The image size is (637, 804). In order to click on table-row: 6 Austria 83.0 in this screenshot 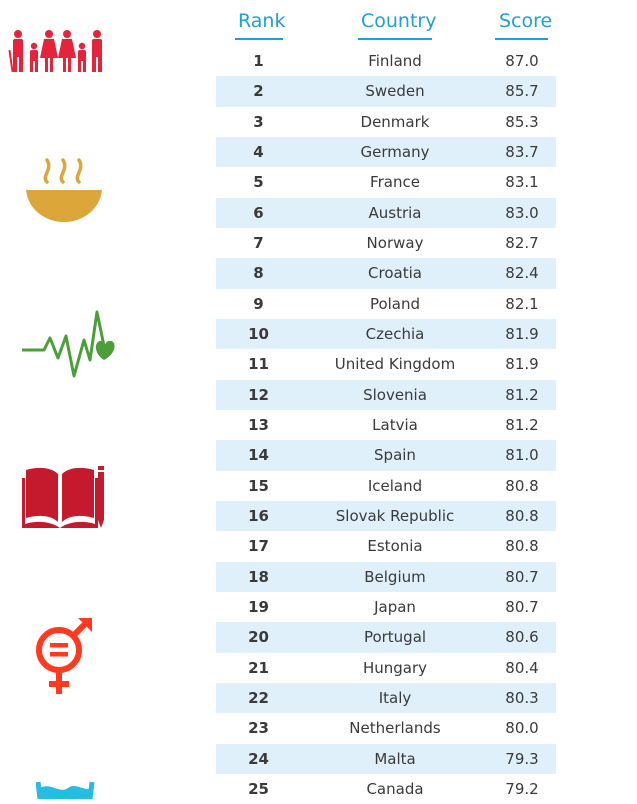, I will do `click(386, 212)`.